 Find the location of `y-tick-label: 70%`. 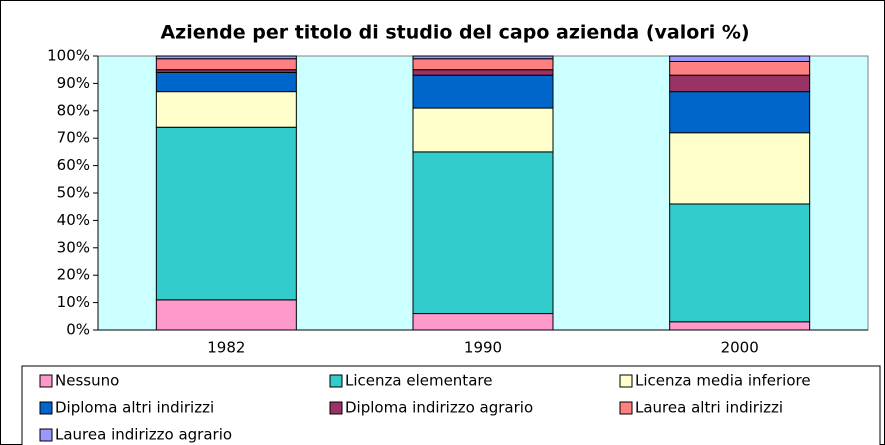

y-tick-label: 70% is located at coordinates (73, 138).